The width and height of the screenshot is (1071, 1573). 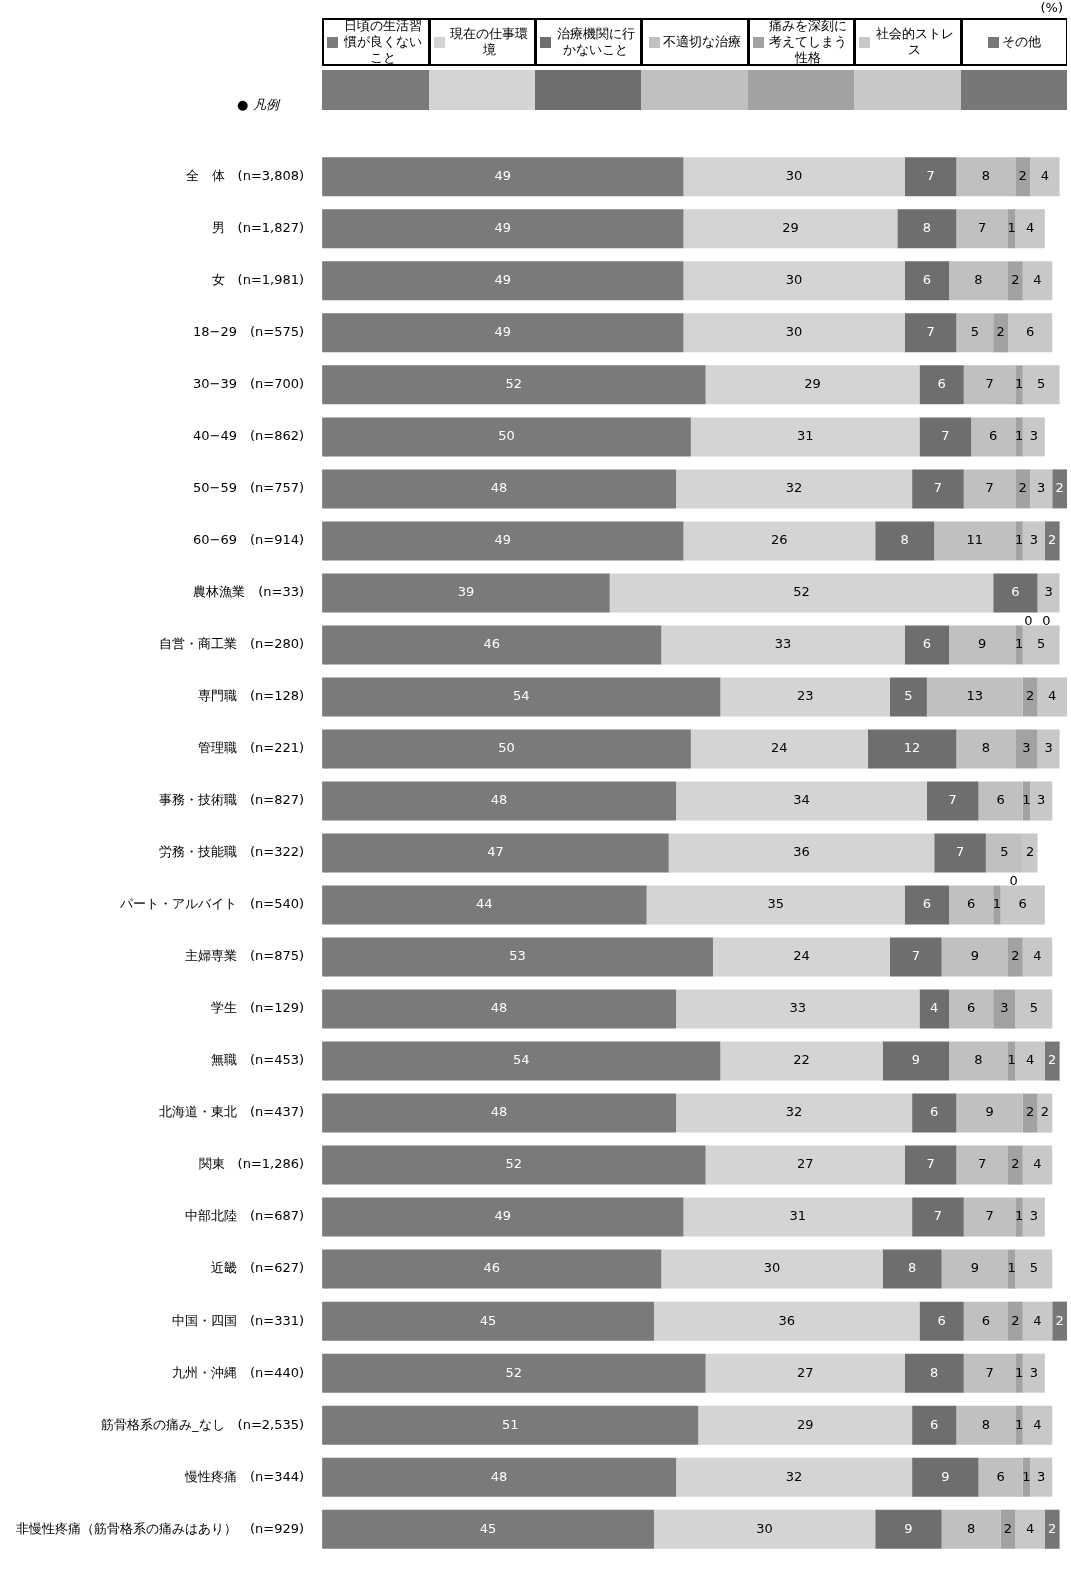 I want to click on data-label: 52, so click(x=514, y=1372).